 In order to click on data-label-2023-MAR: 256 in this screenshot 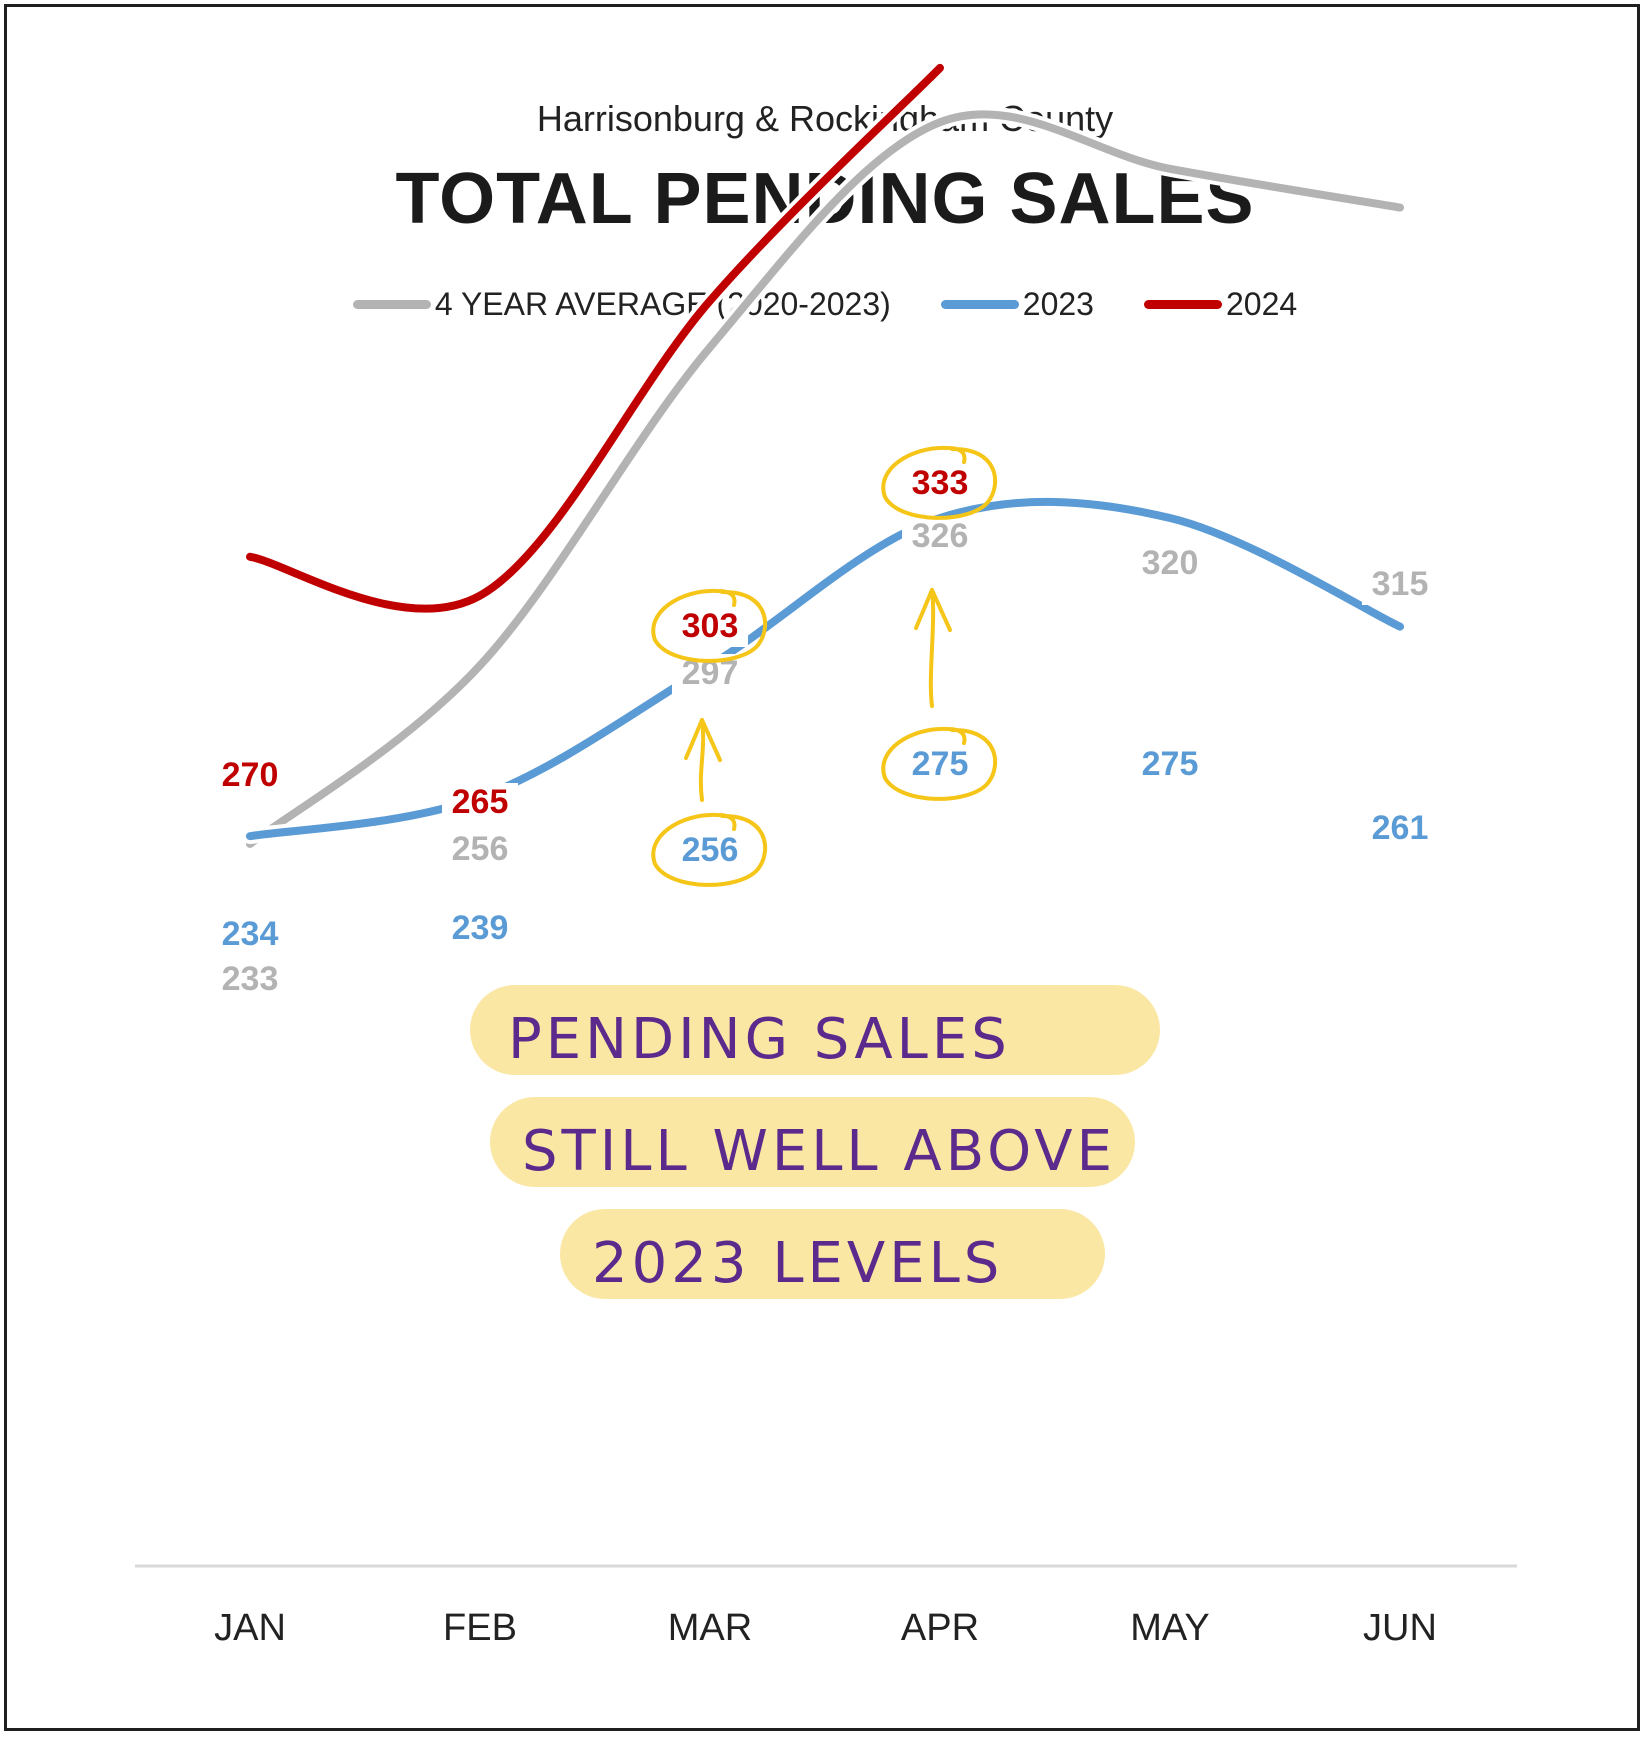, I will do `click(710, 850)`.